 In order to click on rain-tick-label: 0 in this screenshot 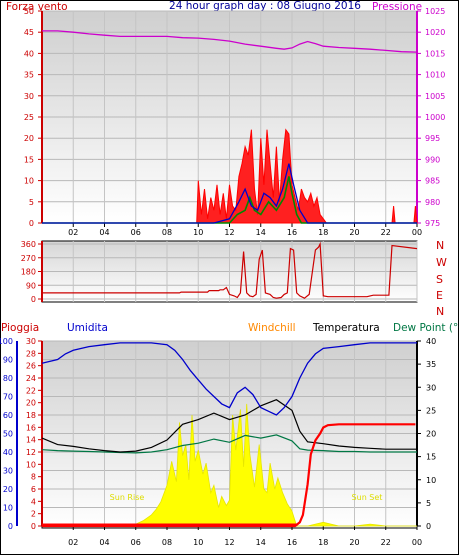, I will do `click(33, 526)`.